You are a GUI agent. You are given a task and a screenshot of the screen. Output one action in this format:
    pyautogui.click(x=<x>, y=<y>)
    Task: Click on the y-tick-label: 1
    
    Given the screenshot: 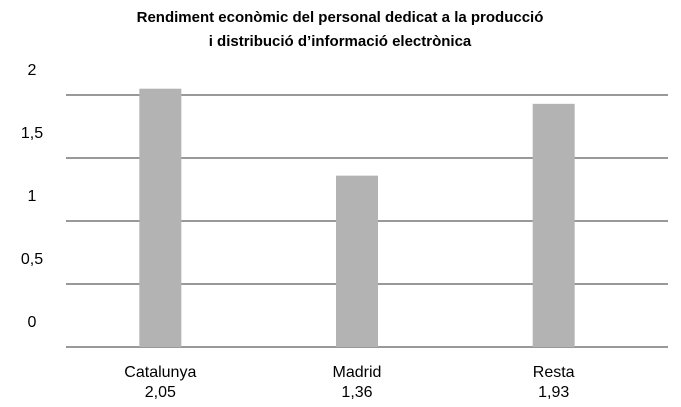 What is the action you would take?
    pyautogui.click(x=32, y=196)
    